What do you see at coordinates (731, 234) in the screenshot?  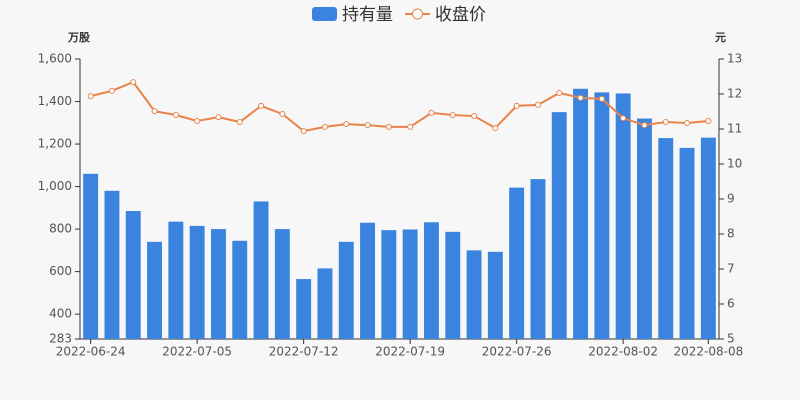 I see `y2-tick-label: 8` at bounding box center [731, 234].